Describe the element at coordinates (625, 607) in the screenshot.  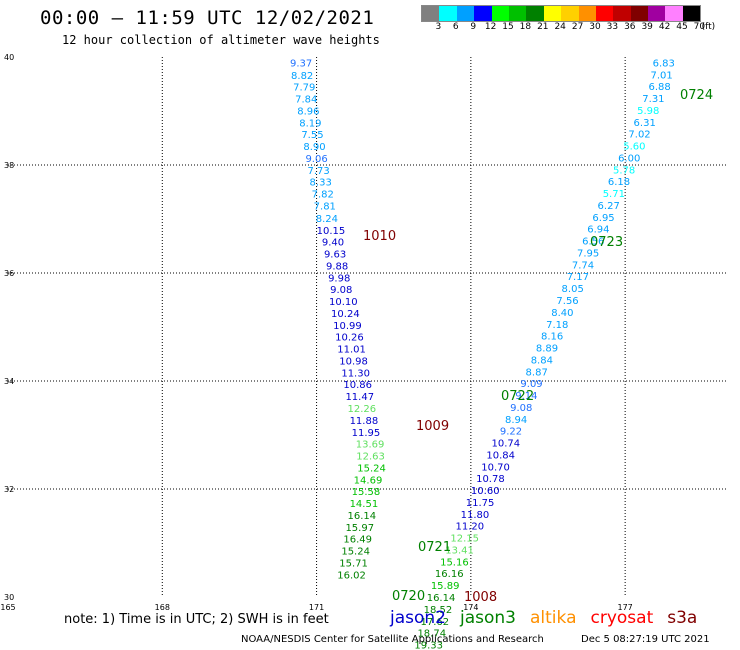
I see `lon-tick-label: 177` at that location.